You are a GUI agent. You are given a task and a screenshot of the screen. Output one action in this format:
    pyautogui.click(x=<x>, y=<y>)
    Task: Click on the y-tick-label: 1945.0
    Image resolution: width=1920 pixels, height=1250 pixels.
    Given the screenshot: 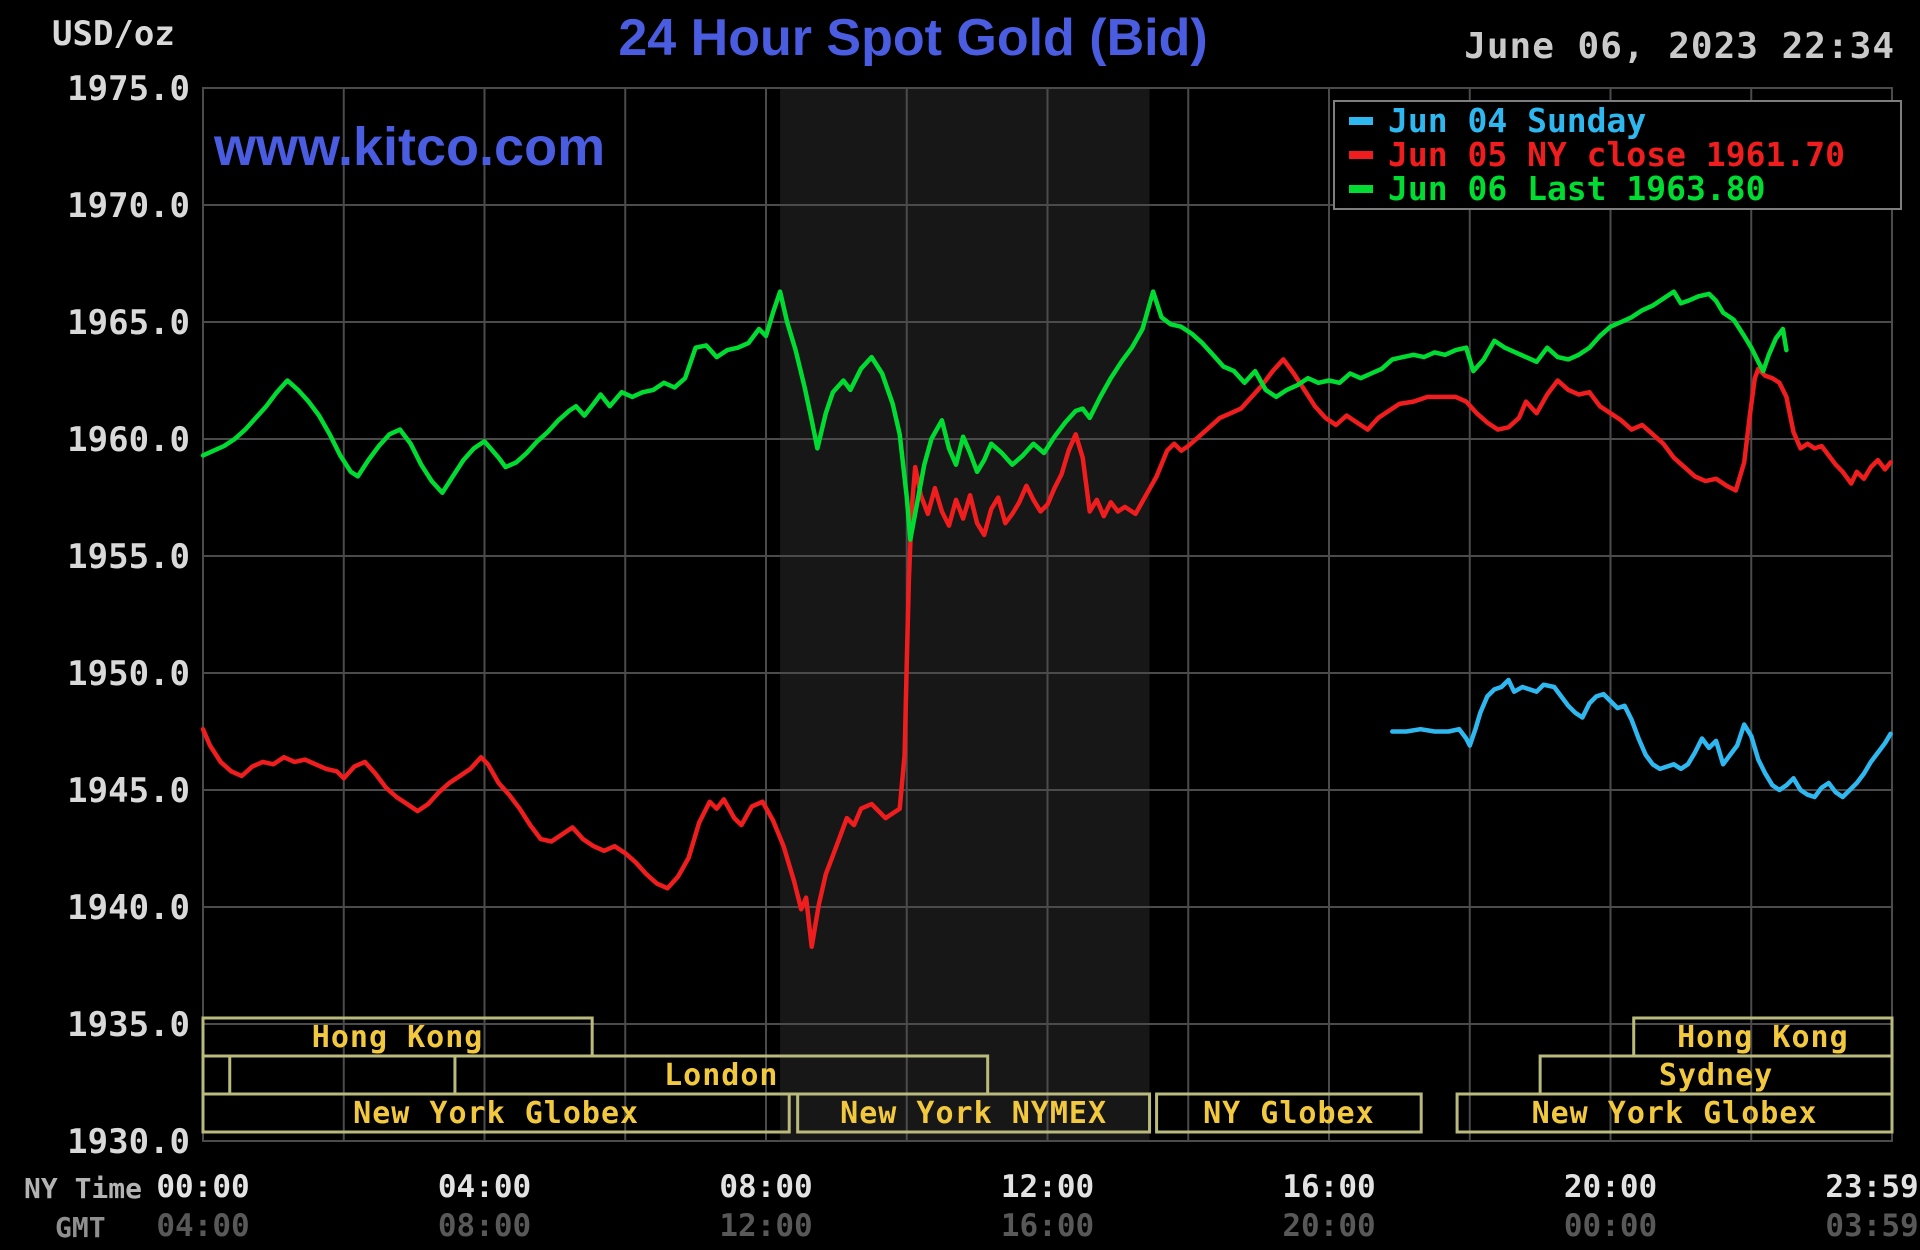 What is the action you would take?
    pyautogui.click(x=128, y=791)
    